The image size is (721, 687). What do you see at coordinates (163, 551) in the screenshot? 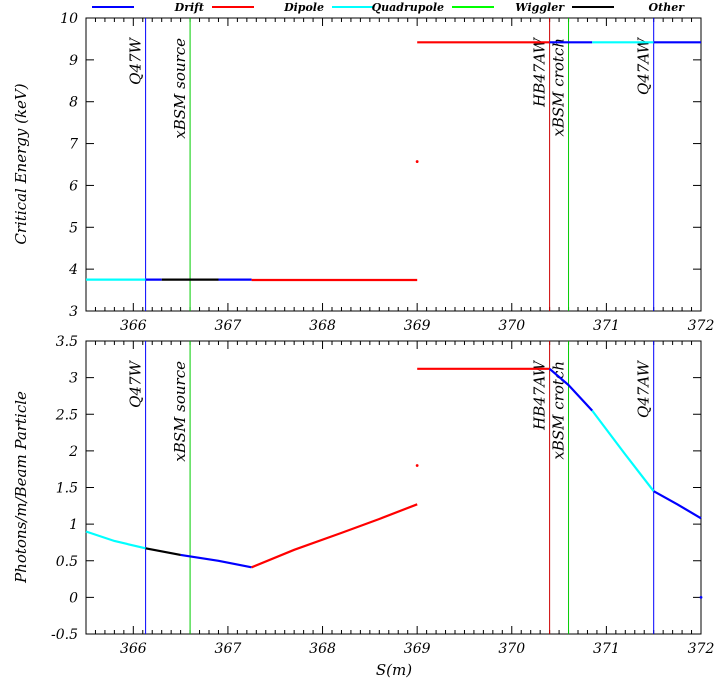
I see `series-line-other` at bounding box center [163, 551].